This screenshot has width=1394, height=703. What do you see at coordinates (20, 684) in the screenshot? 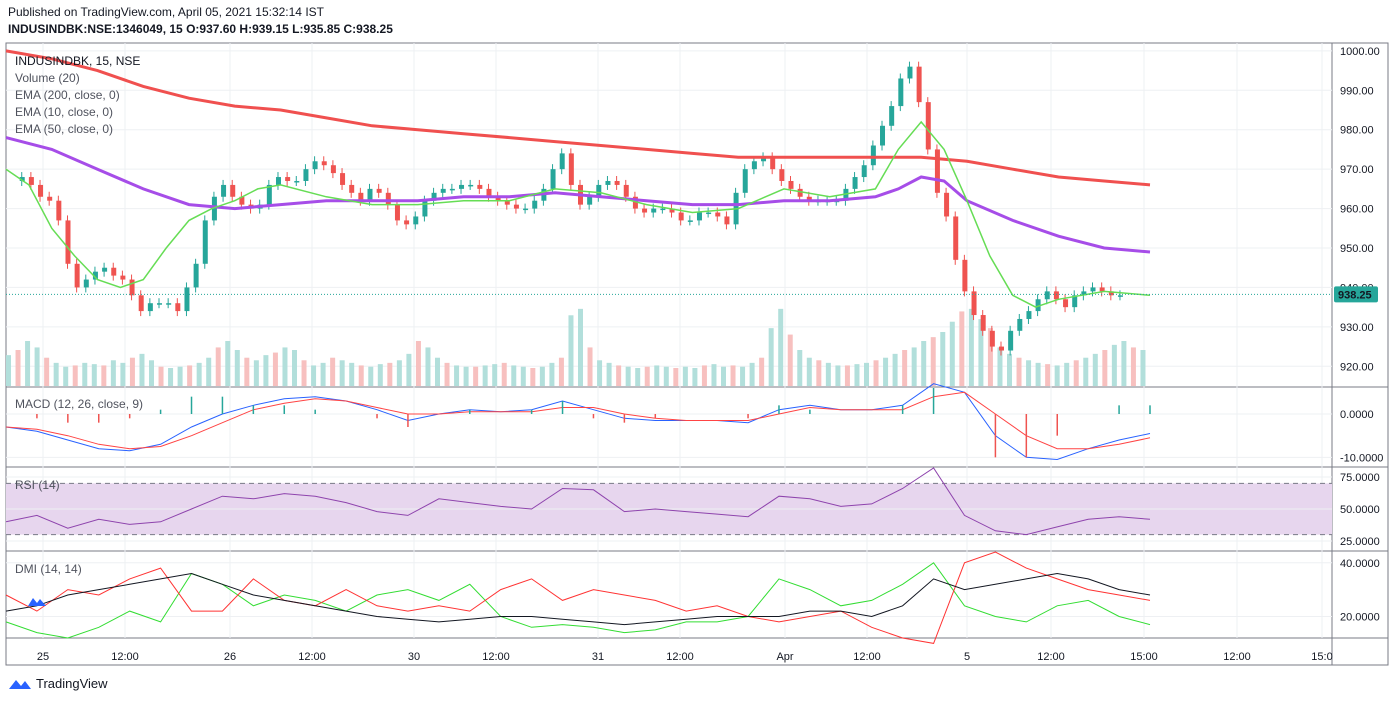
I see `tradingview-logo-icon` at bounding box center [20, 684].